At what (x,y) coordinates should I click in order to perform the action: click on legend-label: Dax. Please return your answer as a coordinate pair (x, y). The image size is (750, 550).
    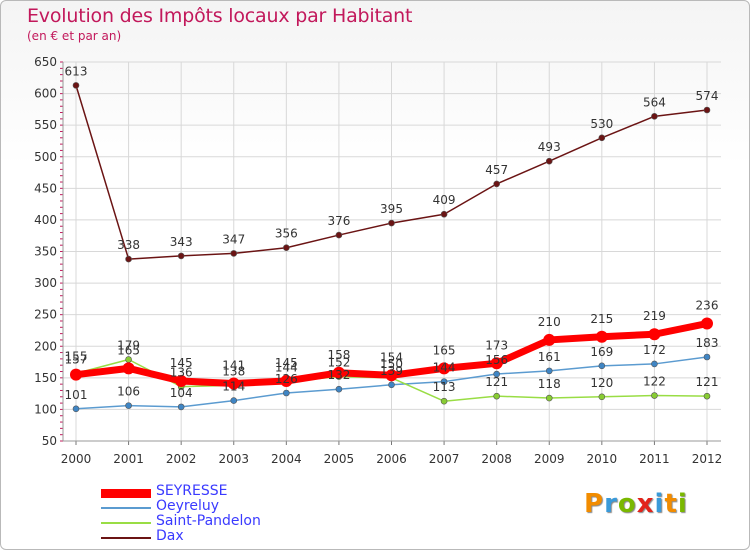
    Looking at the image, I should click on (170, 536).